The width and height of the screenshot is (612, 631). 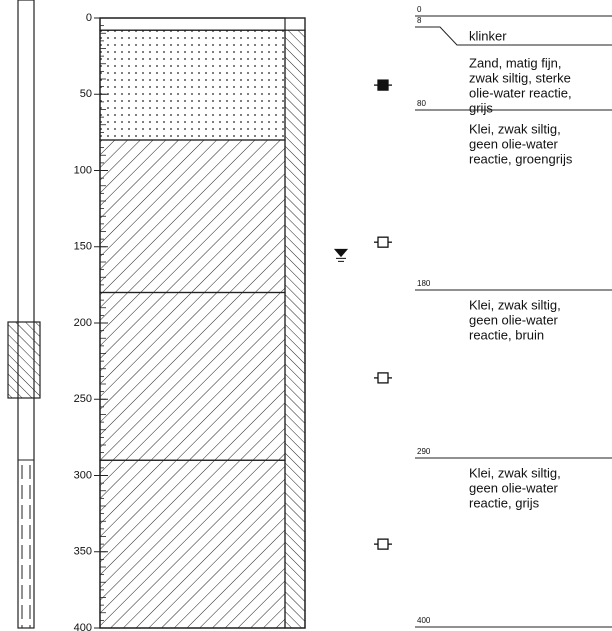 I want to click on water-level, so click(x=341, y=255).